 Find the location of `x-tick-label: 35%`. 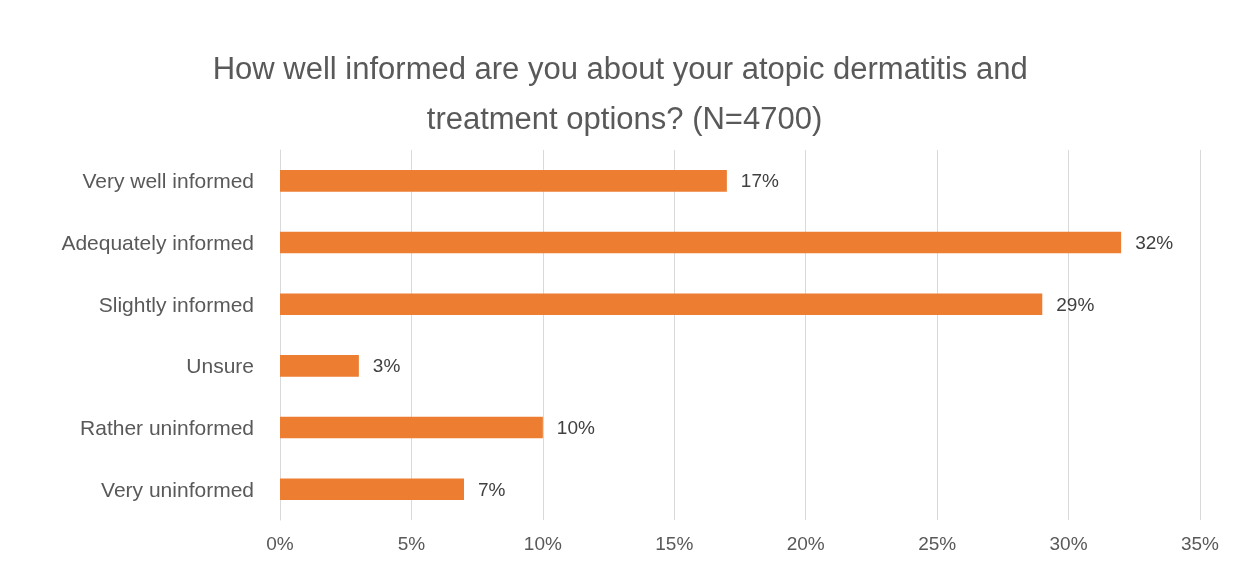

x-tick-label: 35% is located at coordinates (1200, 543).